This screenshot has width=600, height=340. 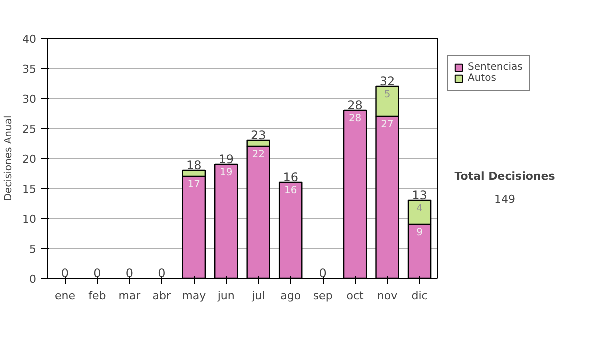 What do you see at coordinates (162, 296) in the screenshot?
I see `x-tick-label: abr` at bounding box center [162, 296].